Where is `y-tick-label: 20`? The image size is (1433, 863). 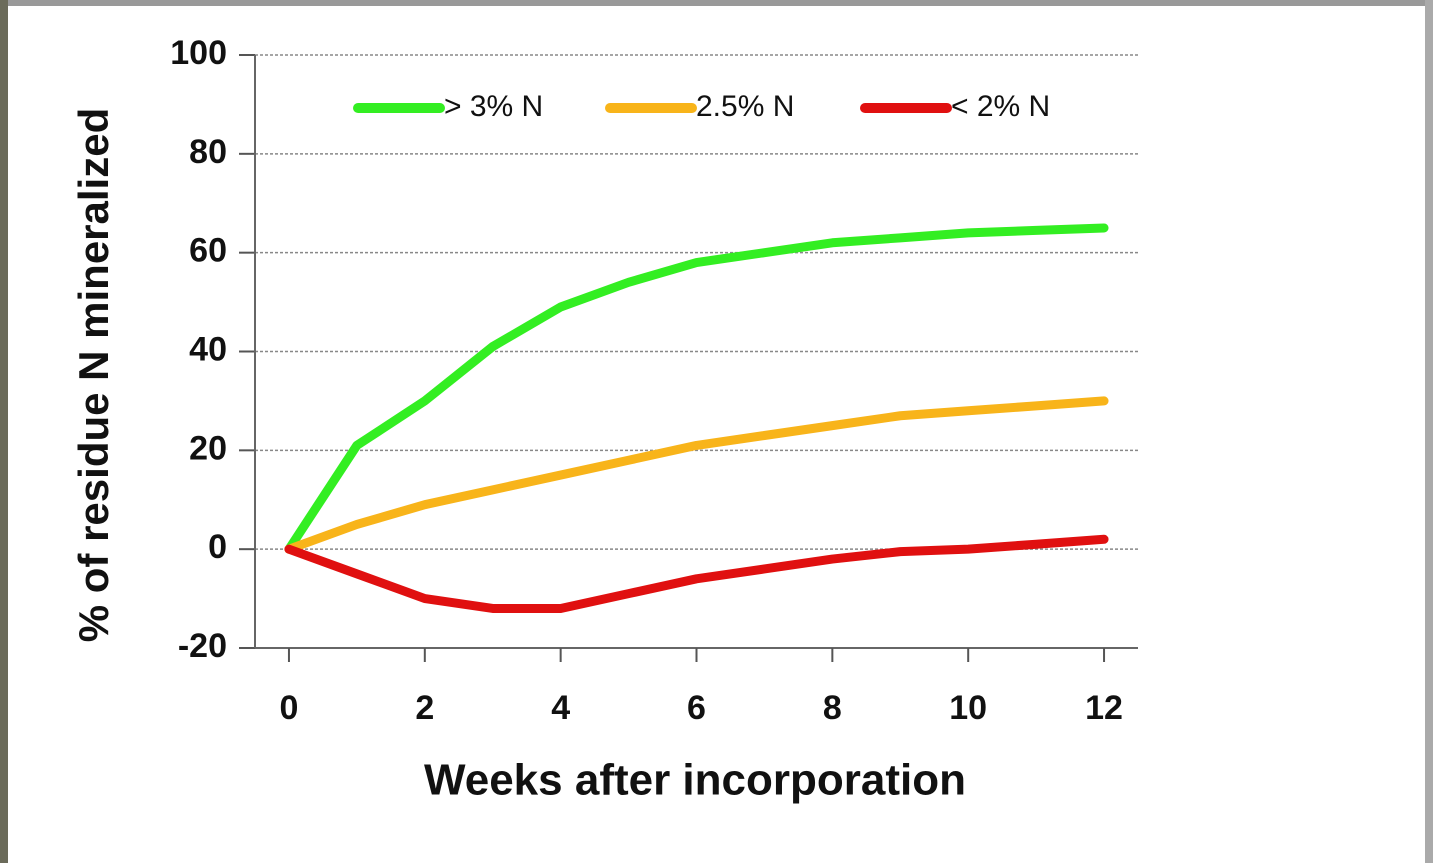 y-tick-label: 20 is located at coordinates (208, 448).